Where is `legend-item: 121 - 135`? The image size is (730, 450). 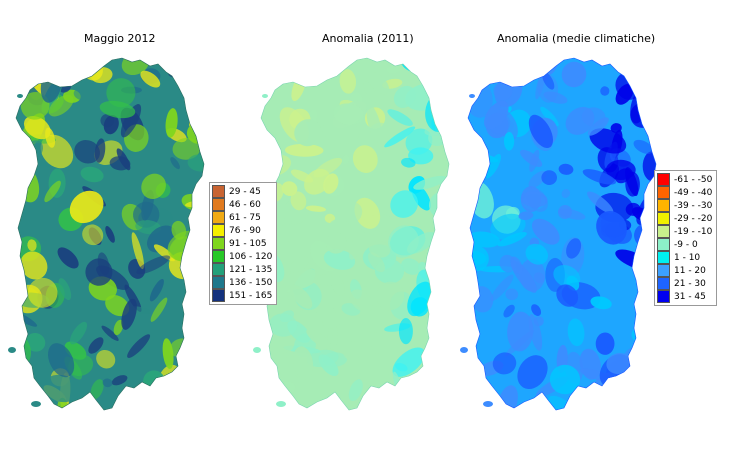 legend-item: 121 - 135 is located at coordinates (242, 269).